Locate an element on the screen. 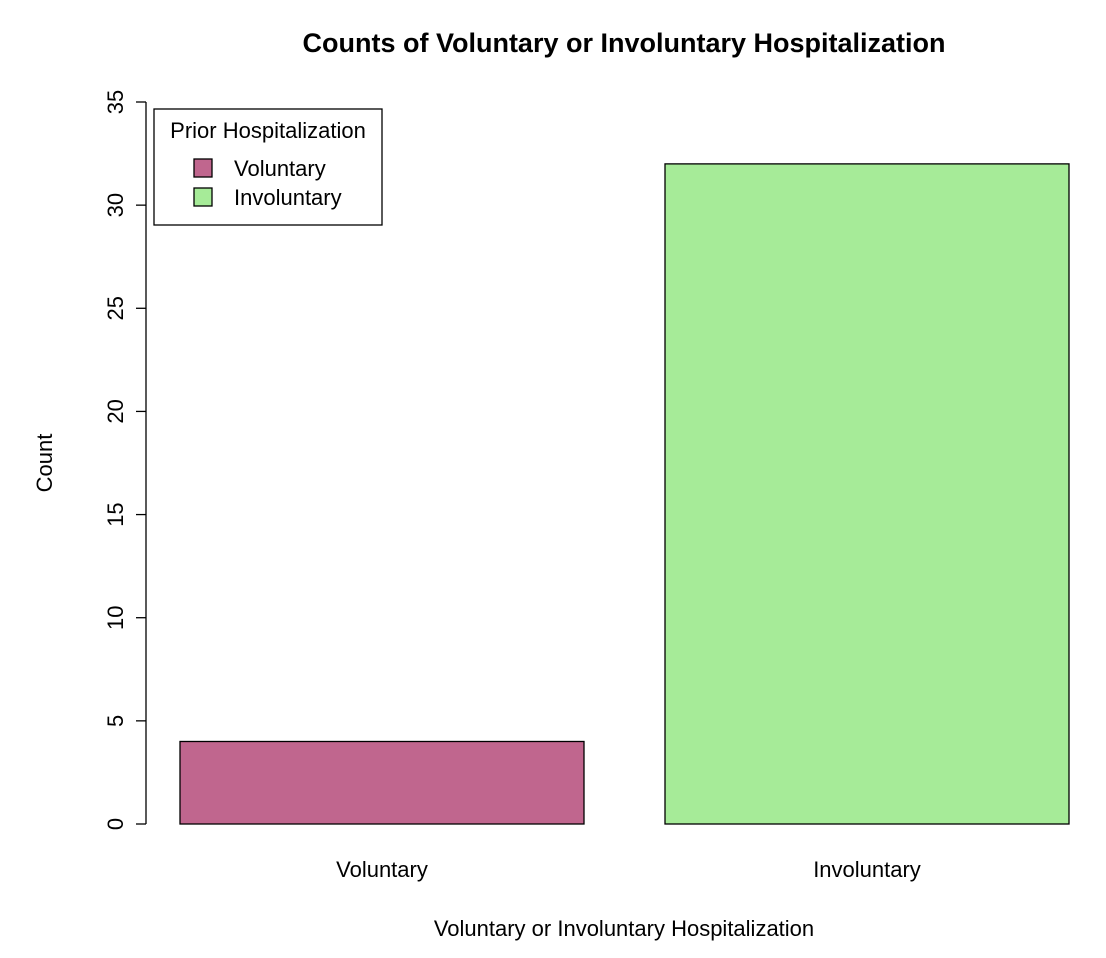  legend-entries: Voluntary Involuntary is located at coordinates (267, 183).